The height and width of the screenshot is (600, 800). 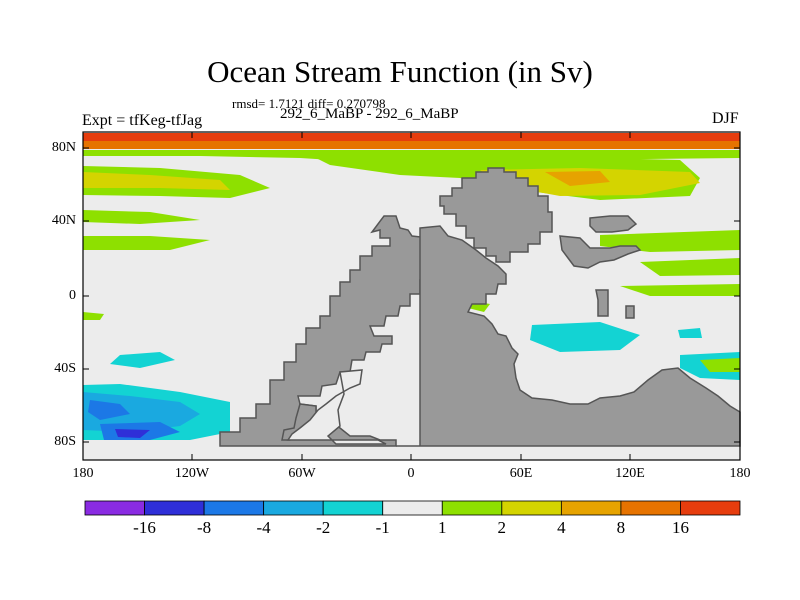 What do you see at coordinates (602, 303) in the screenshot?
I see `land-island-eq` at bounding box center [602, 303].